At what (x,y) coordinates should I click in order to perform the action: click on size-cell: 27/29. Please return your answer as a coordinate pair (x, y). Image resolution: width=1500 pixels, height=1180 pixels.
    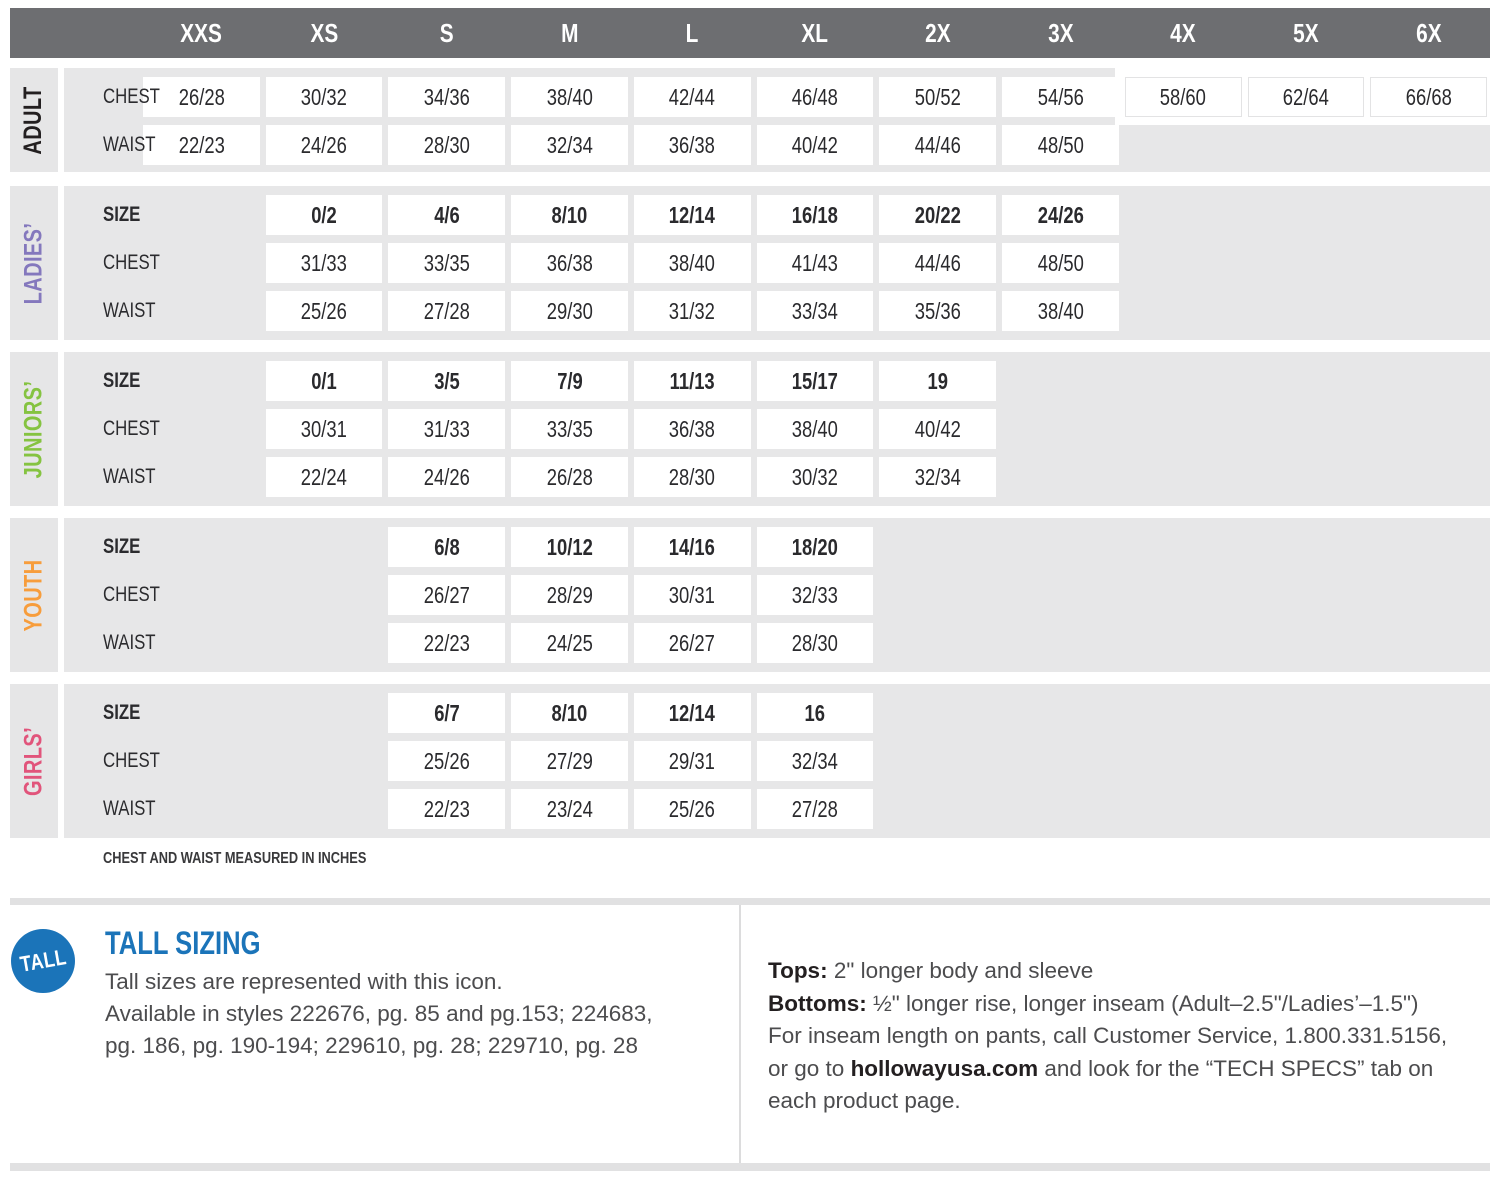
    Looking at the image, I should click on (569, 761).